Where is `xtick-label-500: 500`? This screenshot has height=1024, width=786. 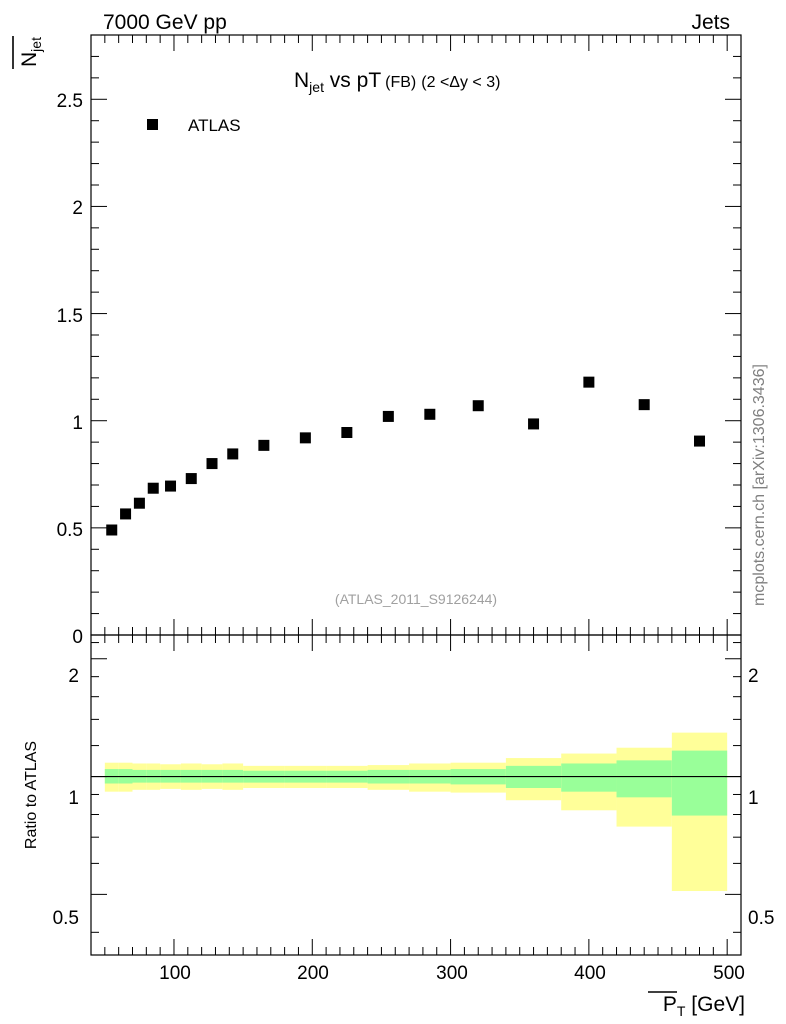
xtick-label-500: 500 is located at coordinates (729, 973).